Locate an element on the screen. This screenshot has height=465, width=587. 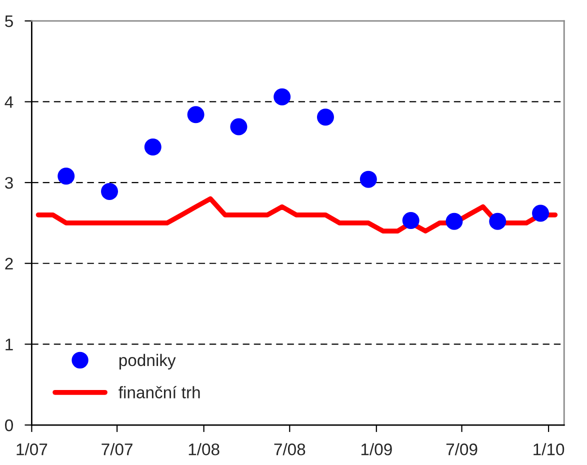
y-tick-label: 4 is located at coordinates (9, 102).